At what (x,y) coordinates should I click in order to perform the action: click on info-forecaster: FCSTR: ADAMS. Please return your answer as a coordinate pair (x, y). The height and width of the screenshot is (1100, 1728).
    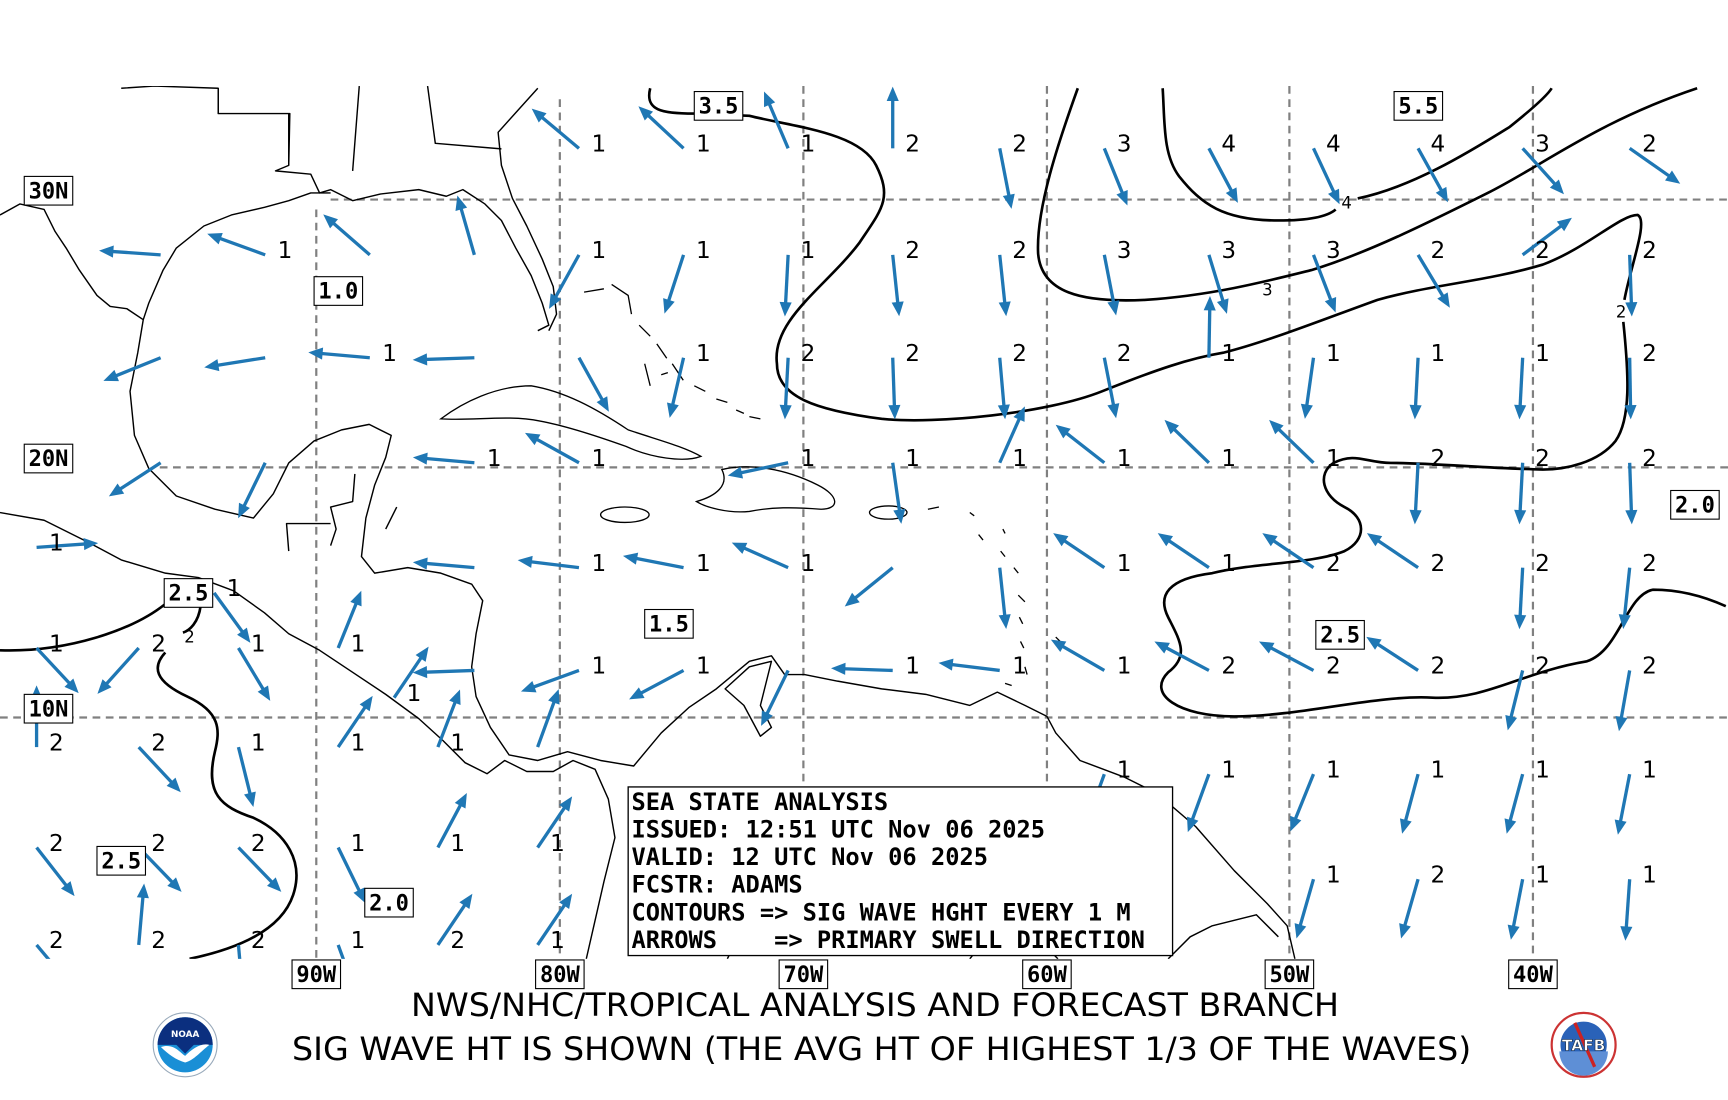
    Looking at the image, I should click on (716, 885).